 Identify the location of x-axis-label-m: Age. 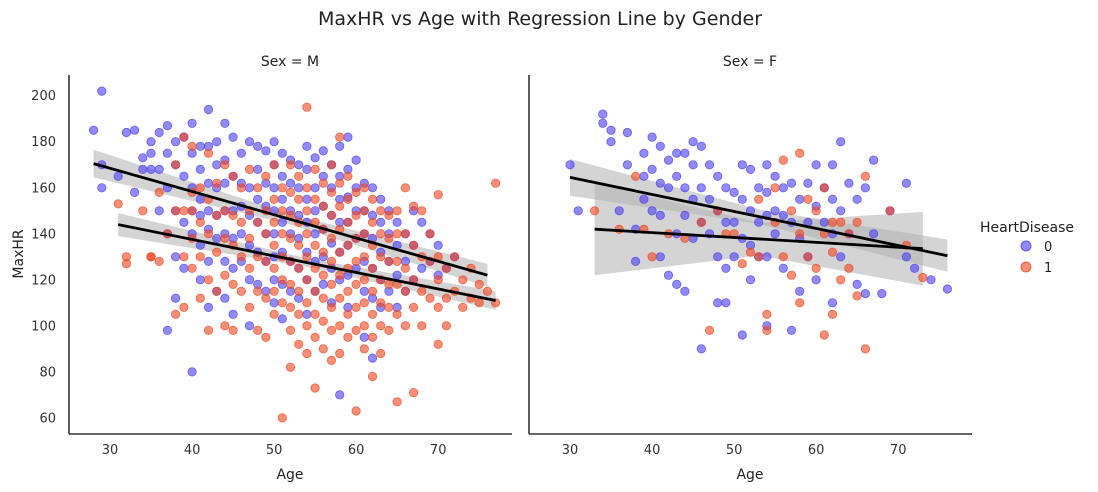
(289, 475).